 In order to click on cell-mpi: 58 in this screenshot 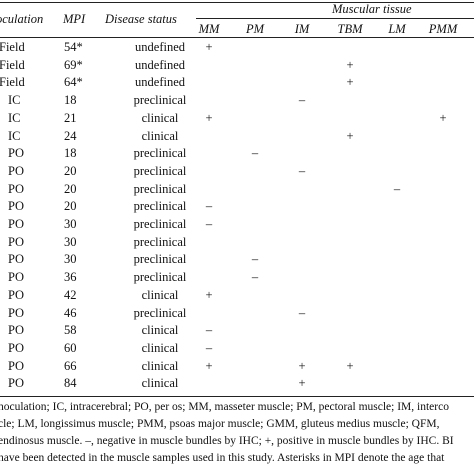, I will do `click(70, 330)`.